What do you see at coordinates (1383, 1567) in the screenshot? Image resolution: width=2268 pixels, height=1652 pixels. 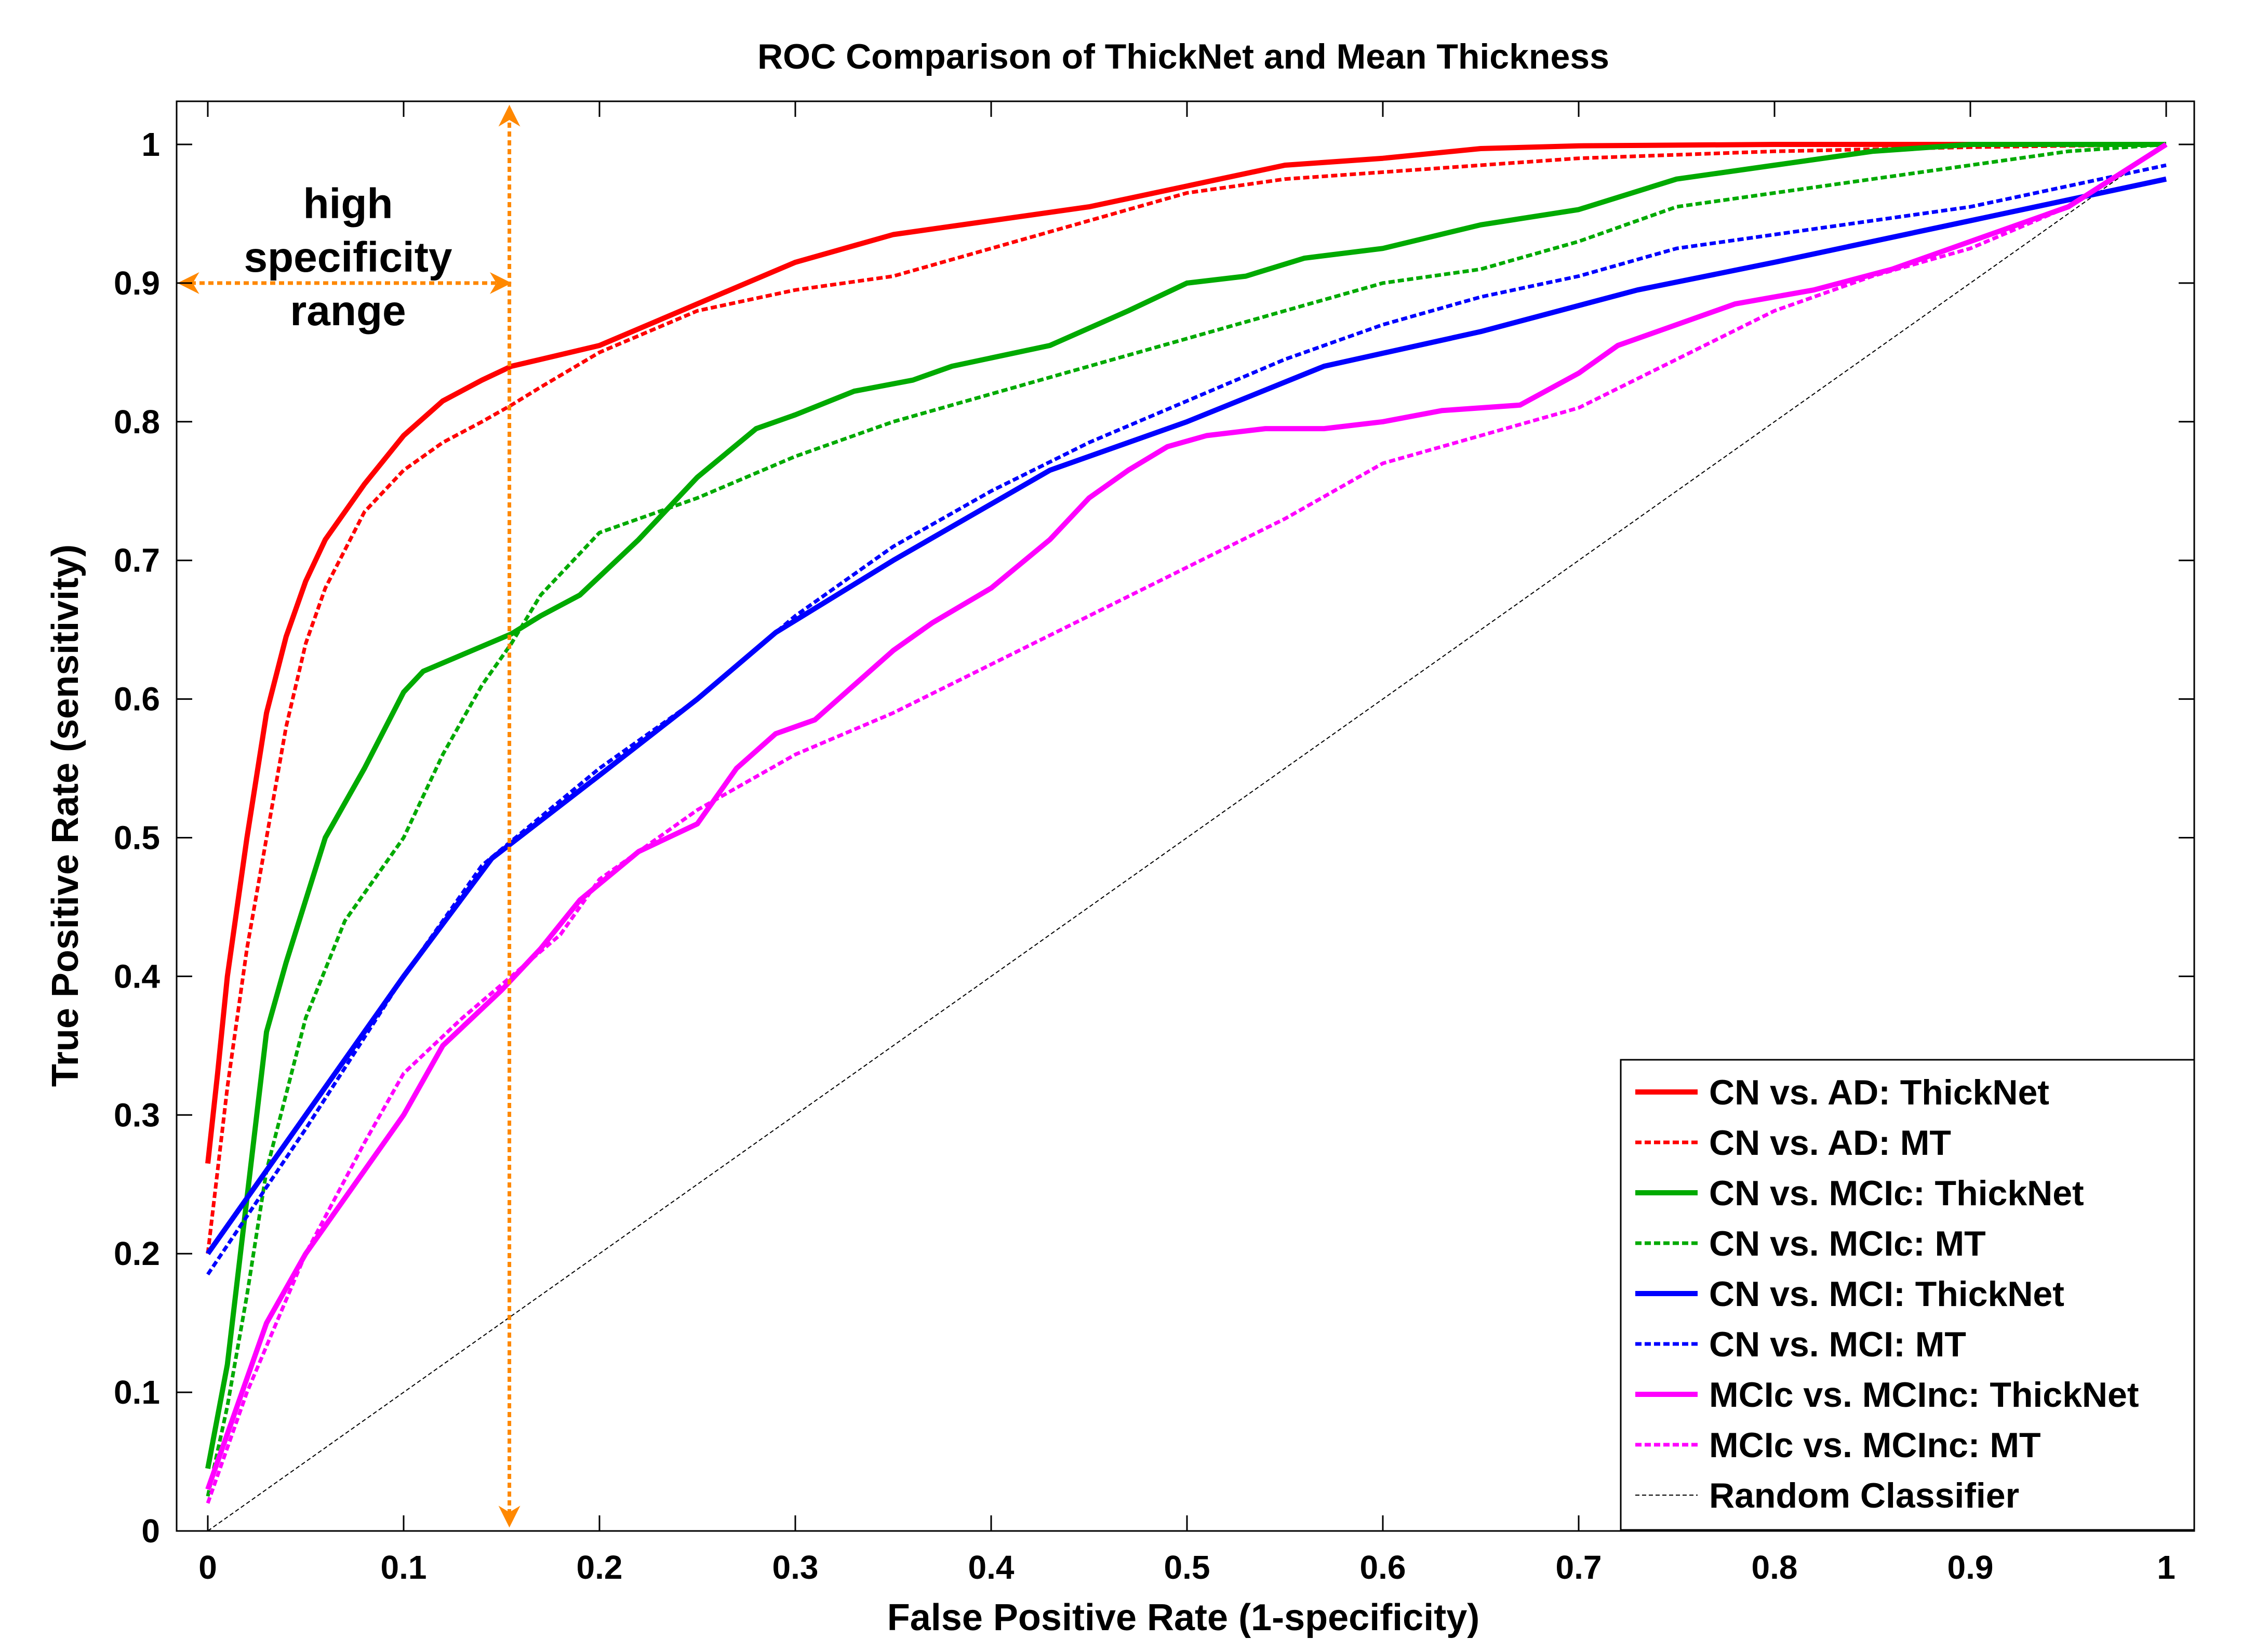 I see `x-tick-label: 0.6` at bounding box center [1383, 1567].